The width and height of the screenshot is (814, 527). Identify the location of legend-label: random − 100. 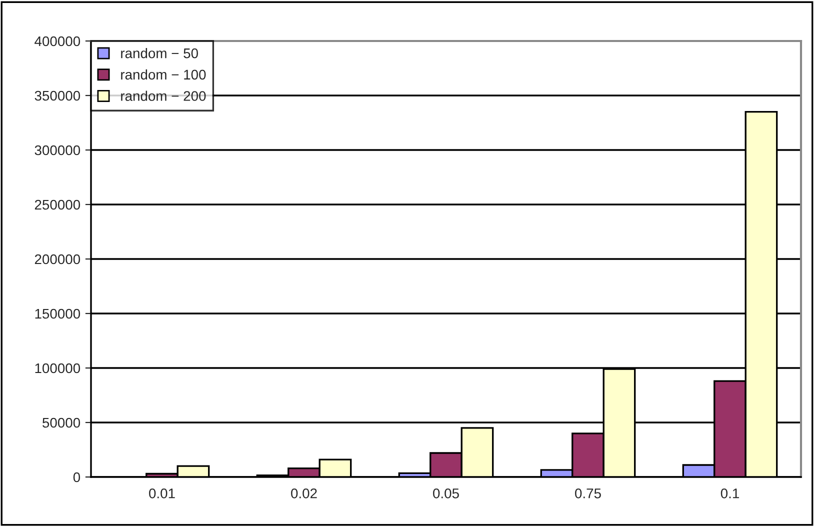
(163, 74).